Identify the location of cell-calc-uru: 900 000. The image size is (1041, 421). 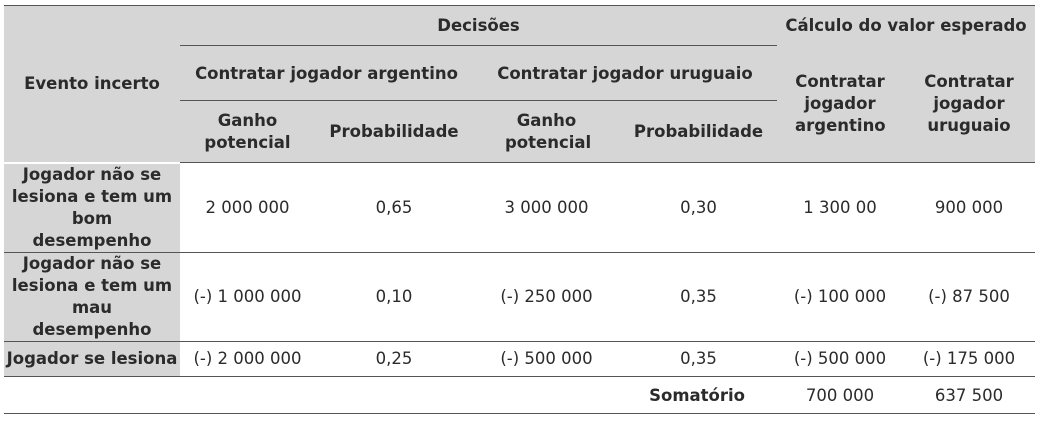
(969, 207).